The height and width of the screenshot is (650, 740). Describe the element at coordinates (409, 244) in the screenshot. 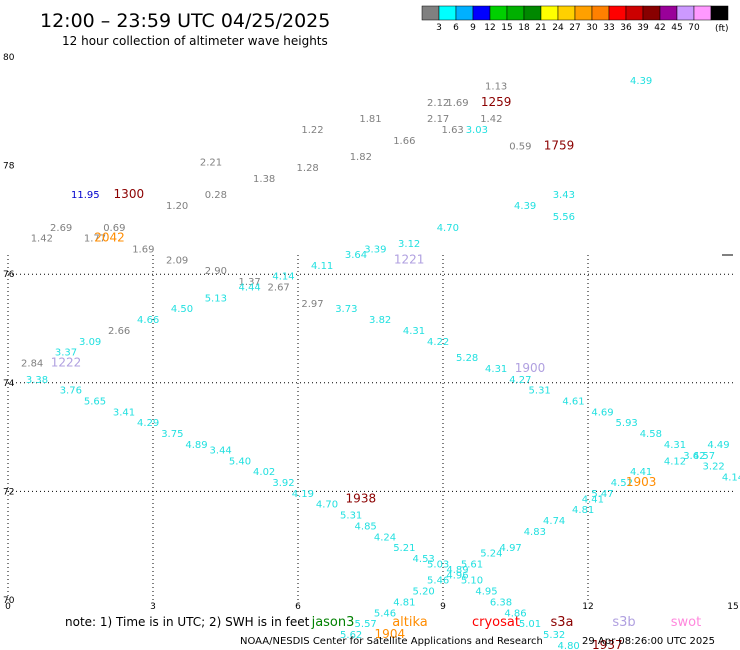

I see `wave-height-point: 3.12` at that location.